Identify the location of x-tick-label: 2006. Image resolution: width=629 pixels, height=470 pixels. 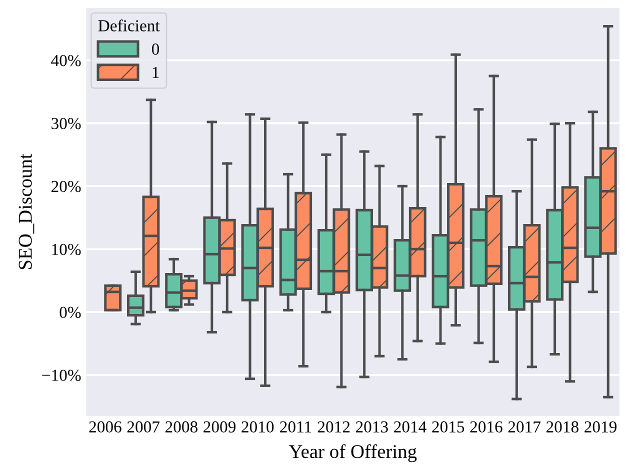
(105, 427).